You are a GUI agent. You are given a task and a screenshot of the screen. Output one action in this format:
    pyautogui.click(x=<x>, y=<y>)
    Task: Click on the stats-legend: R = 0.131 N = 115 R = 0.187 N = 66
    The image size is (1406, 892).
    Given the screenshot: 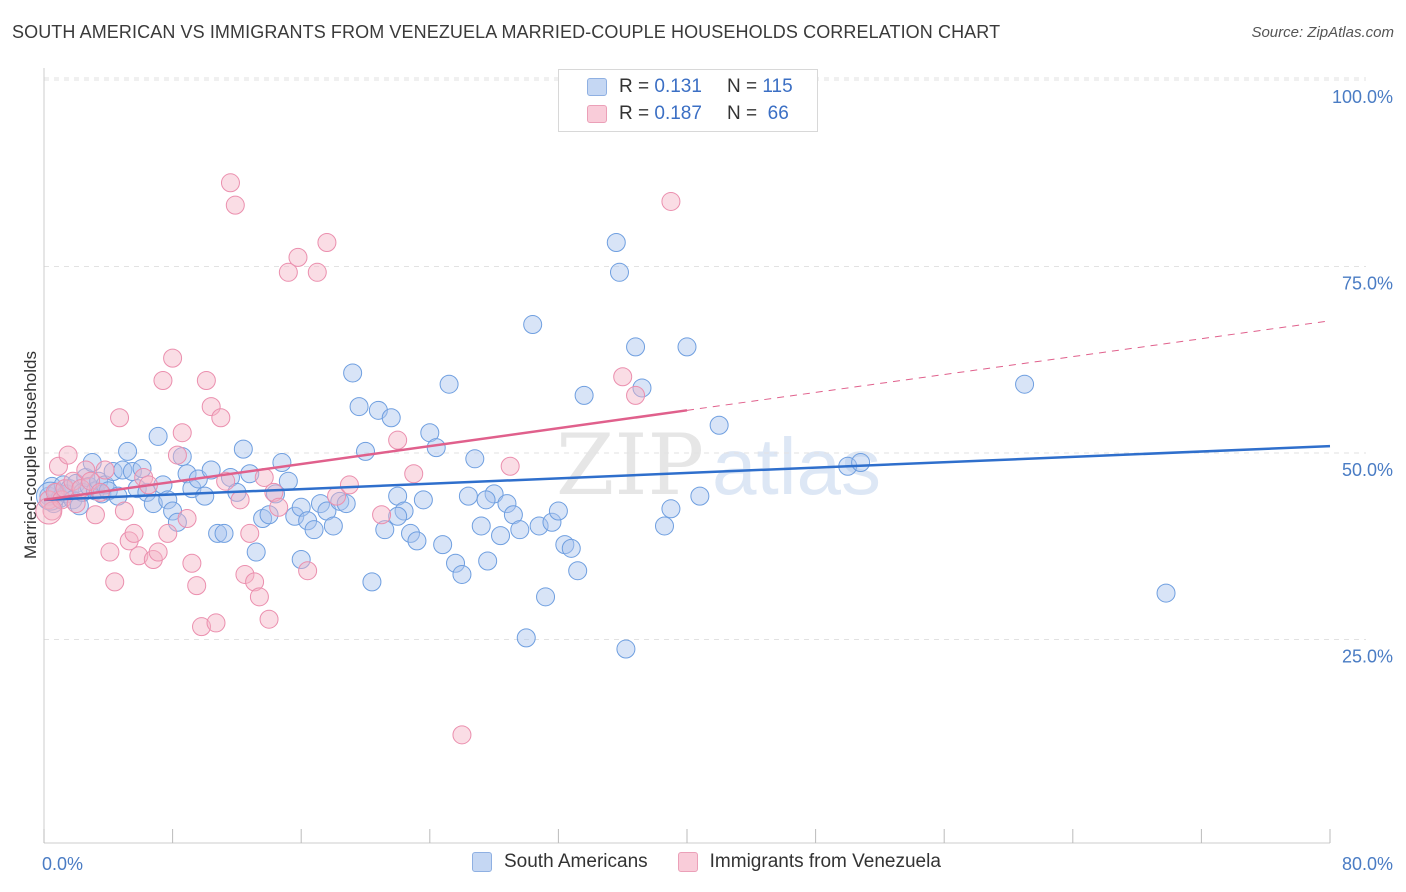 What is the action you would take?
    pyautogui.click(x=688, y=100)
    